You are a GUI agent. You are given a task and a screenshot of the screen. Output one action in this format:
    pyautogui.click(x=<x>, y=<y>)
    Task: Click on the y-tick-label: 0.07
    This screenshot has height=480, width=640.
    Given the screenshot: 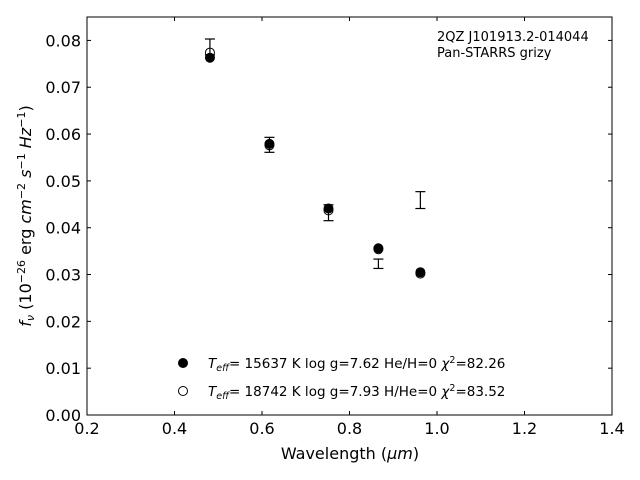 What is the action you would take?
    pyautogui.click(x=63, y=87)
    